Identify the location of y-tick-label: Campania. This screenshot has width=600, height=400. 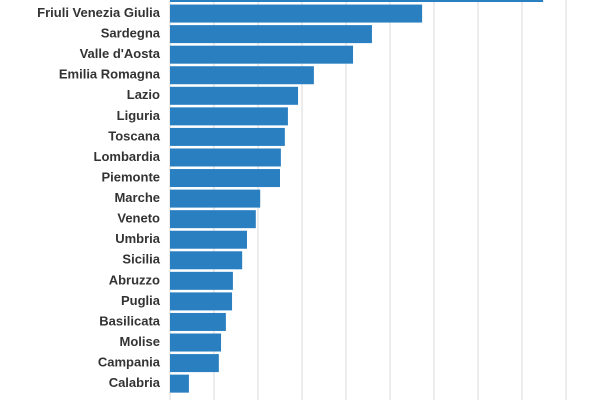
(129, 362).